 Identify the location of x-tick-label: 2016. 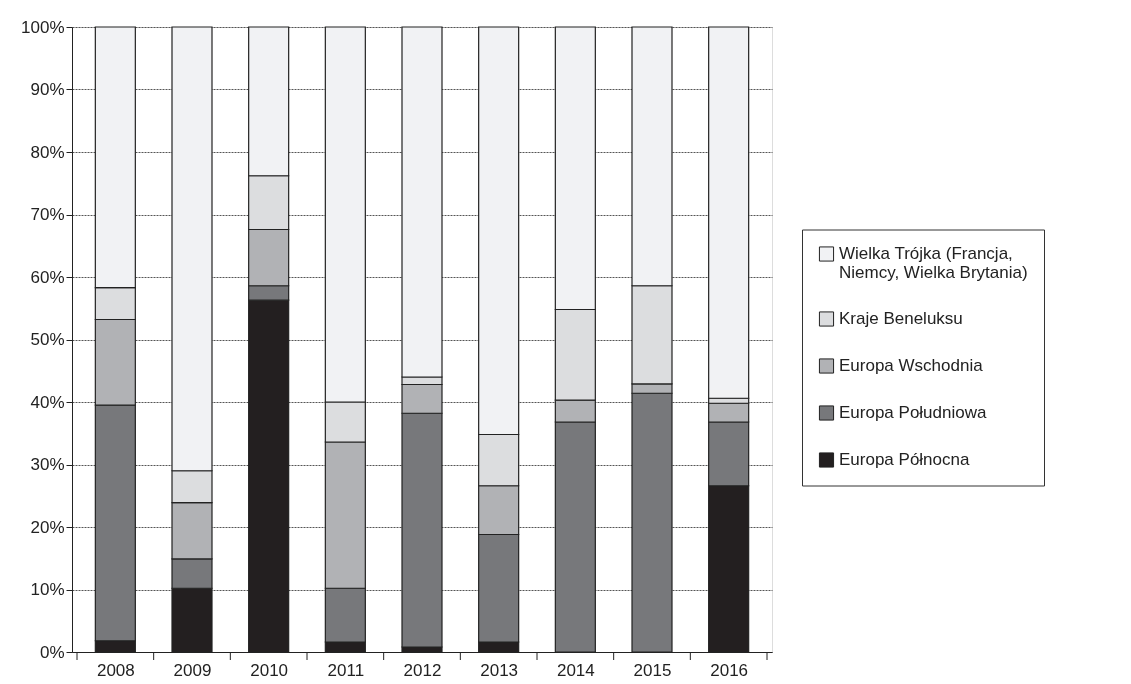
(729, 670).